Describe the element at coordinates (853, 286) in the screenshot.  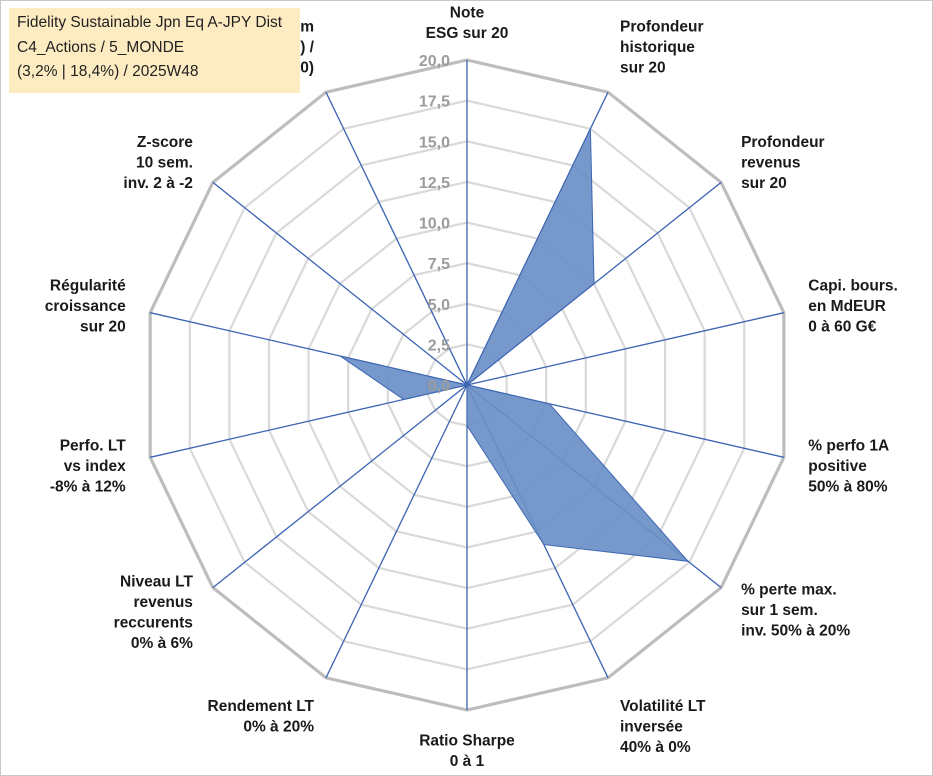
I see `axis-label-line: Capi. bours.` at that location.